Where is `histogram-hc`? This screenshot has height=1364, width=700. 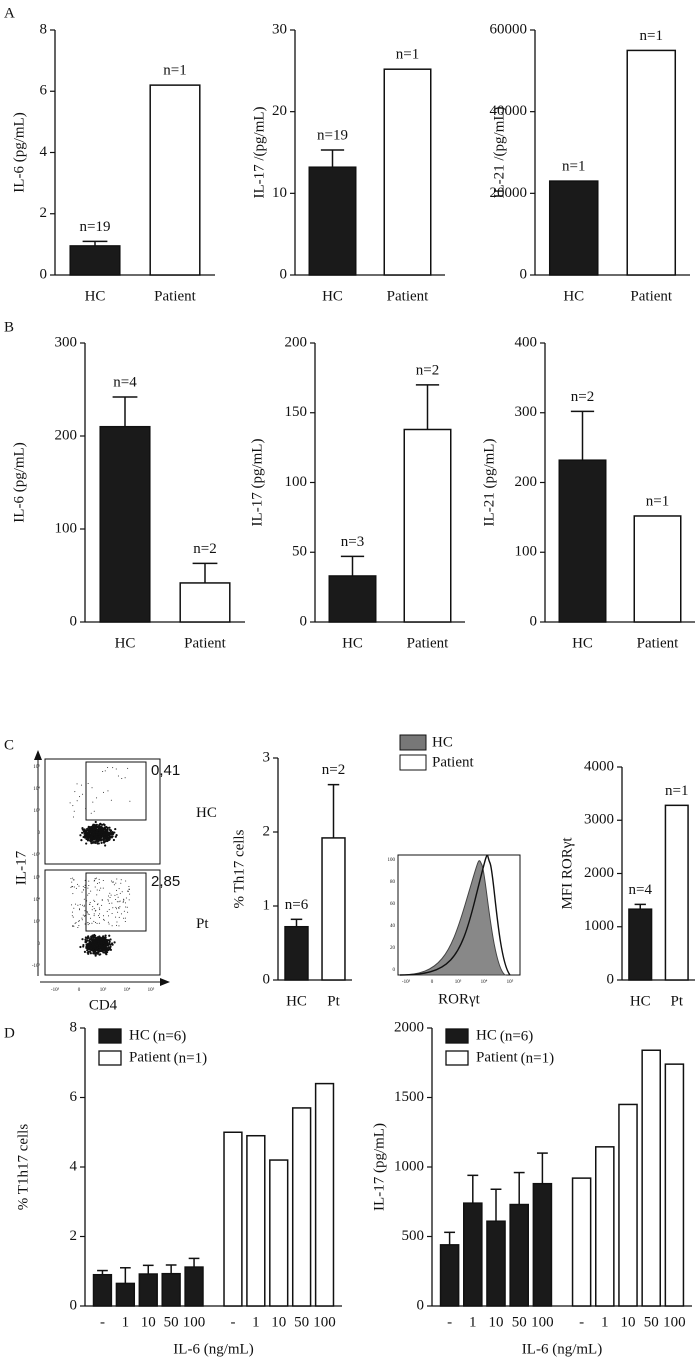
histogram-hc is located at coordinates (453, 918).